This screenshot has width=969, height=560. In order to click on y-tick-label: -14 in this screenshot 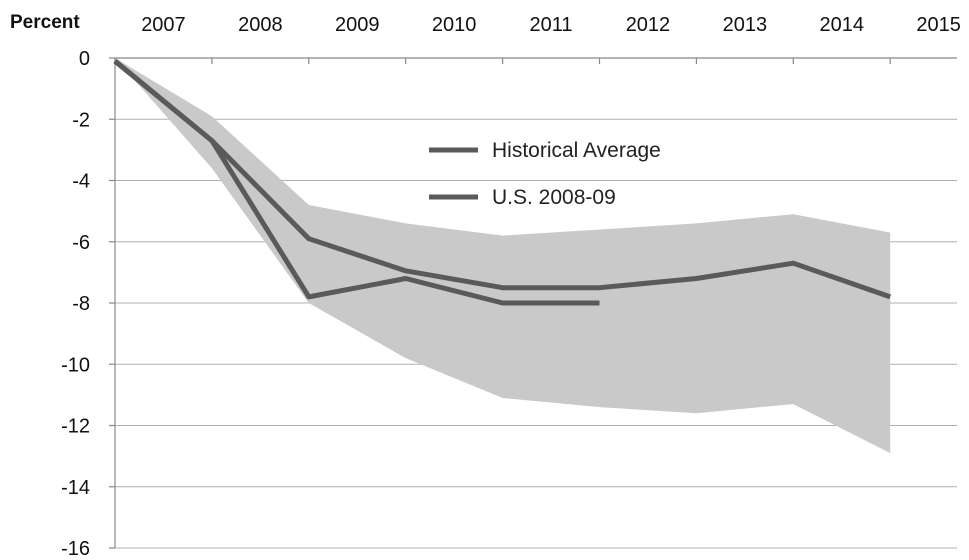, I will do `click(75, 488)`.